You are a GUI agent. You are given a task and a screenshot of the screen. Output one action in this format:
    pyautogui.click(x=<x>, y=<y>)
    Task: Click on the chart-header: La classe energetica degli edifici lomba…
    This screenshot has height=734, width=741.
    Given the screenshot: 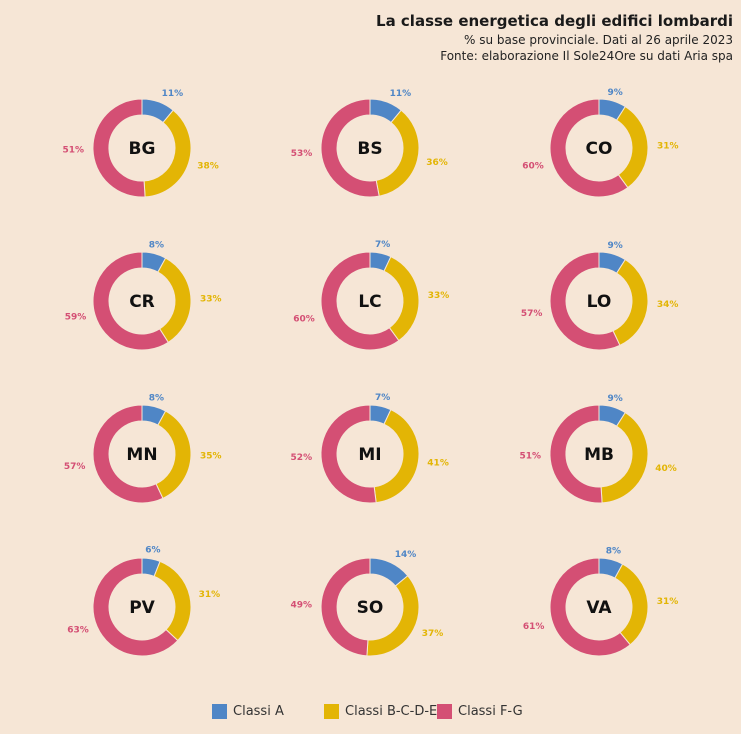 What is the action you would take?
    pyautogui.click(x=554, y=37)
    